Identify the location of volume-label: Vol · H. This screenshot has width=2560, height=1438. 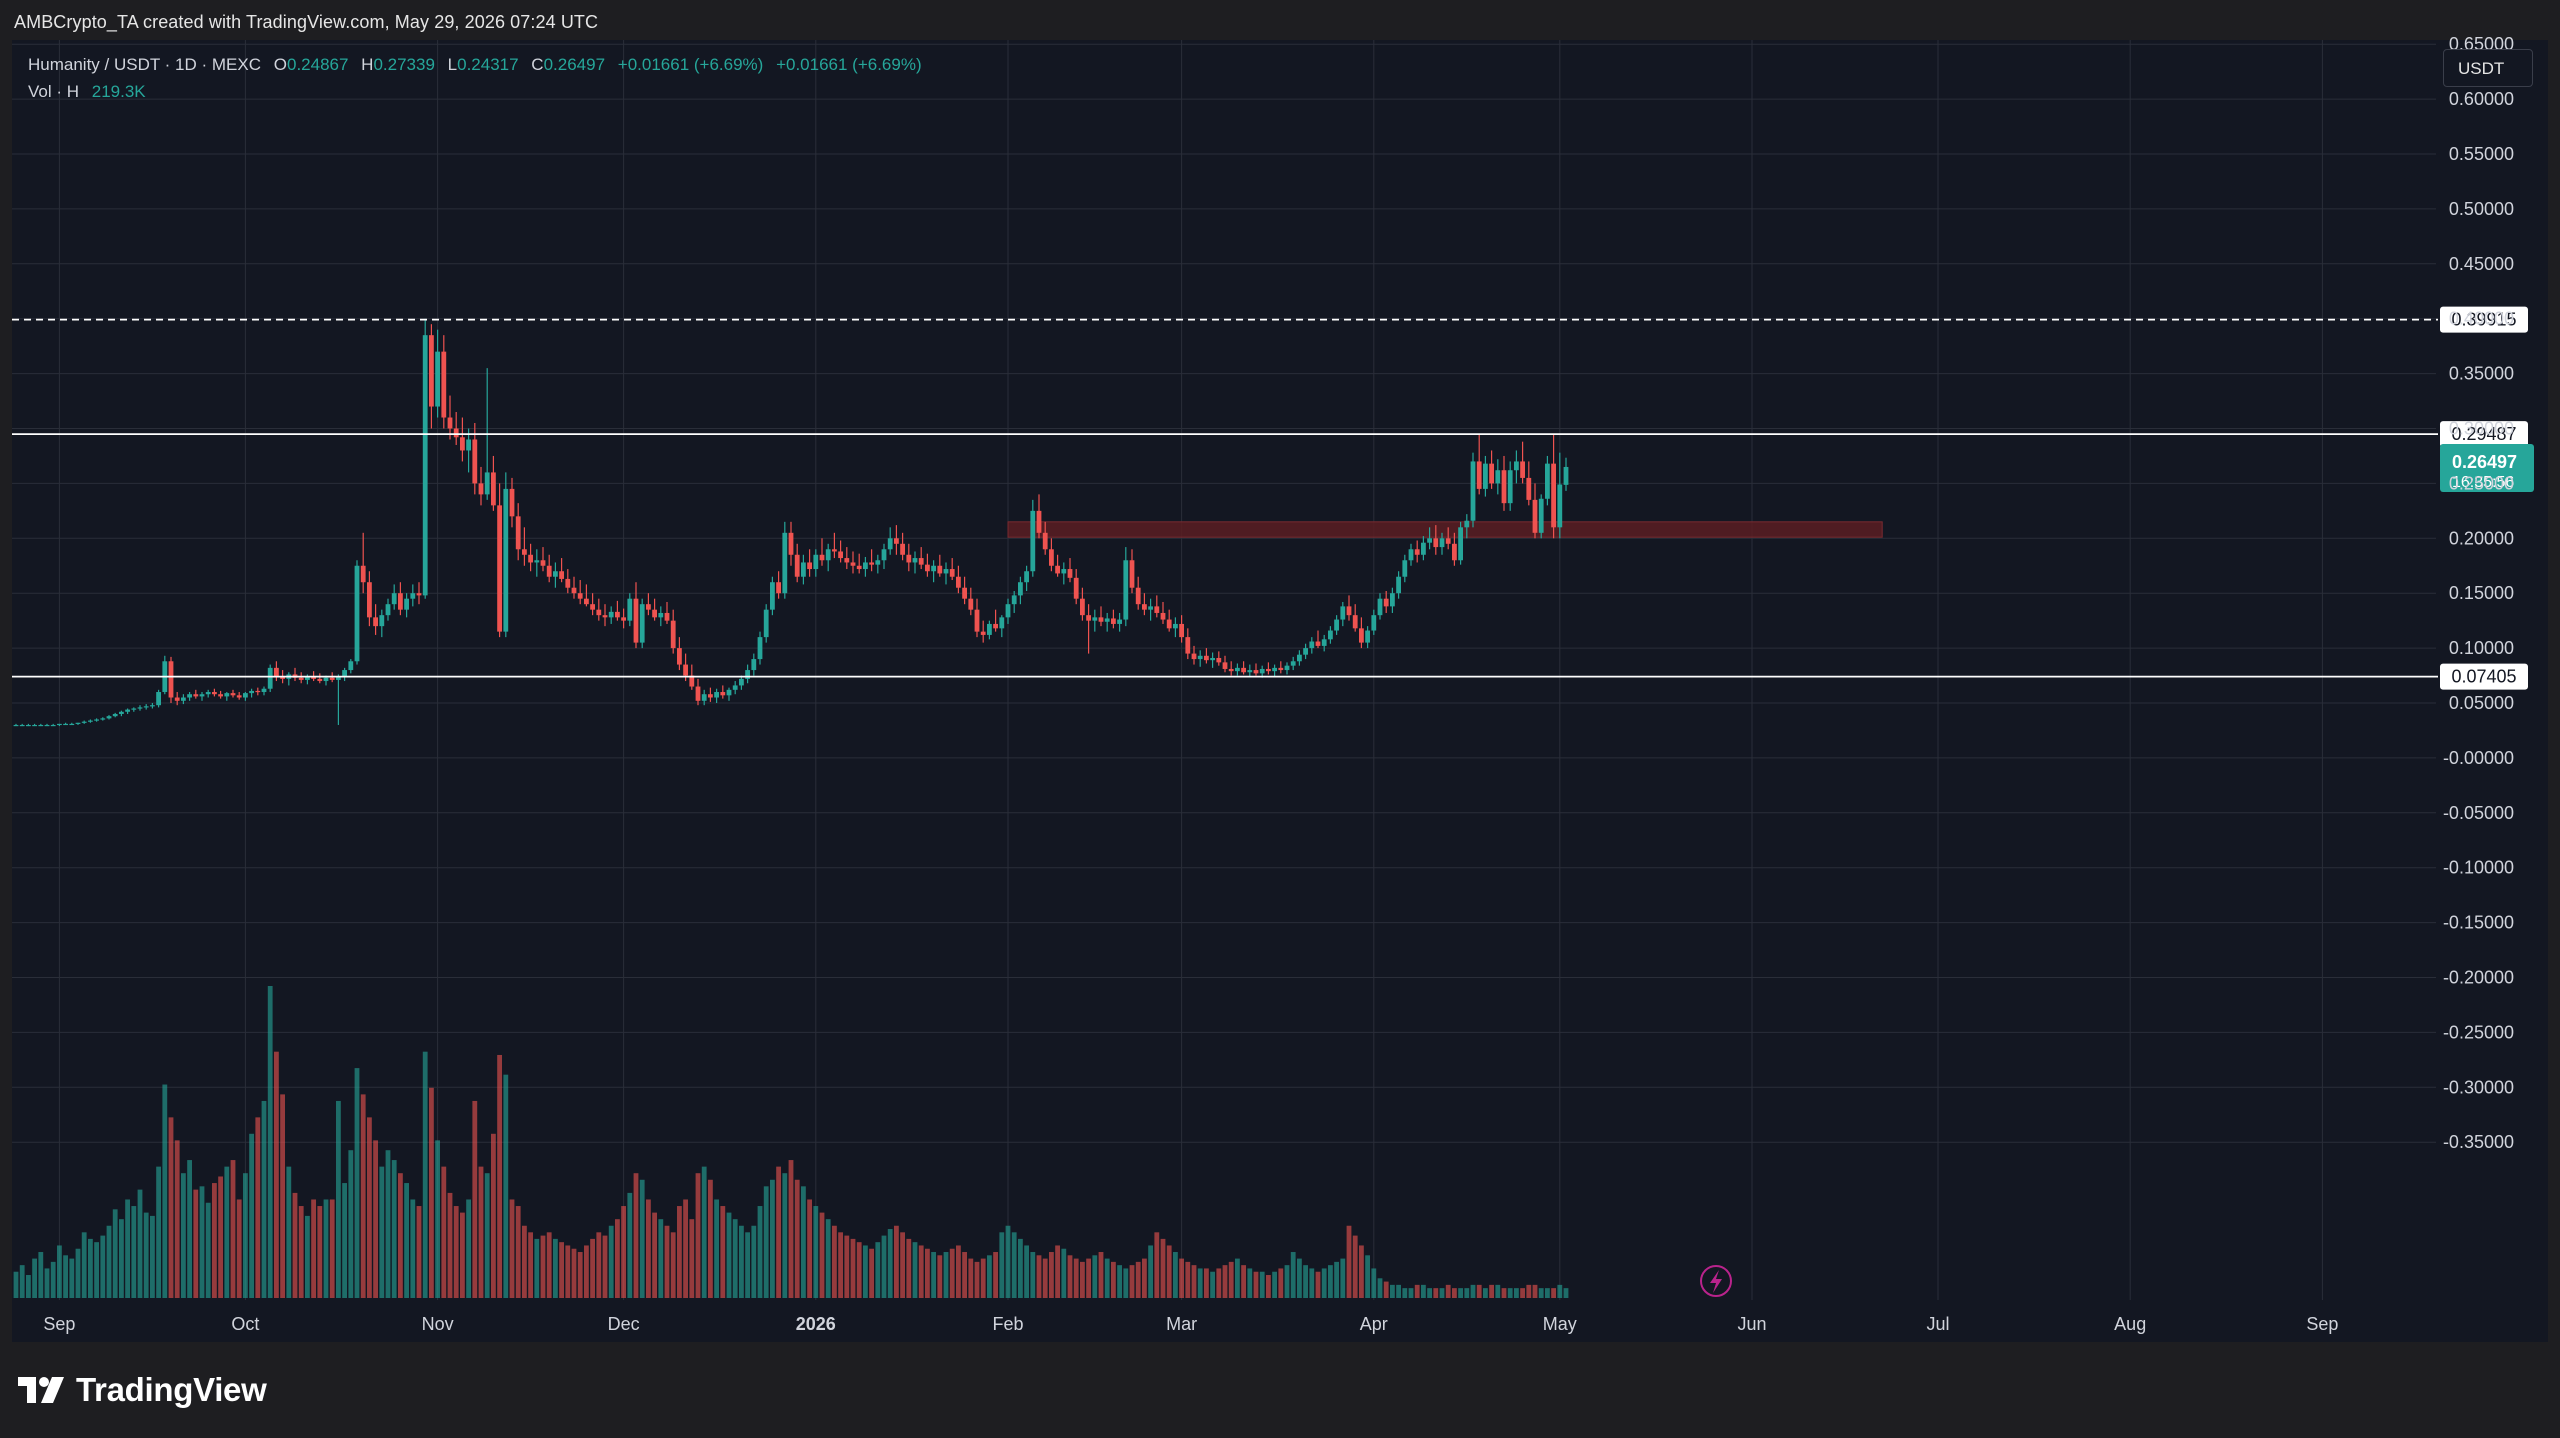
(54, 91).